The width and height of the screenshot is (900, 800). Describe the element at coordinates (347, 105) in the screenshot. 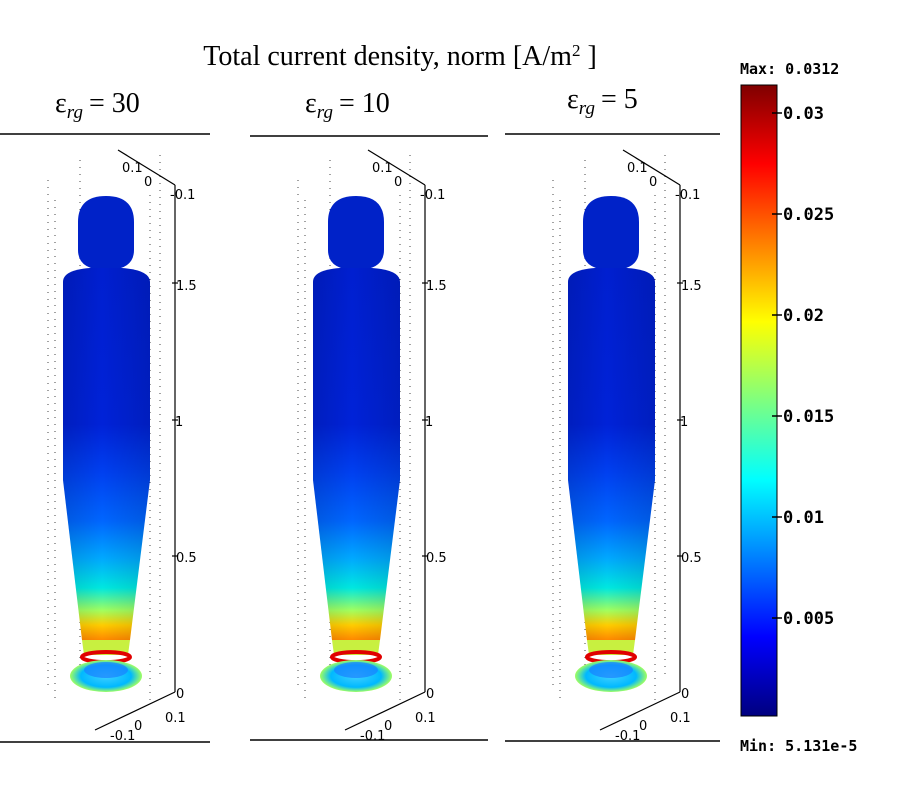

I see `panel-label: εrg = 10` at that location.